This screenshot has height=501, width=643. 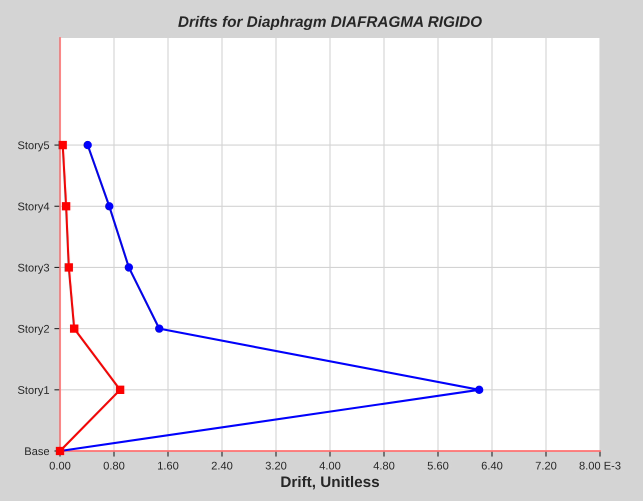 I want to click on x-tick-label: 0.80, so click(x=114, y=466).